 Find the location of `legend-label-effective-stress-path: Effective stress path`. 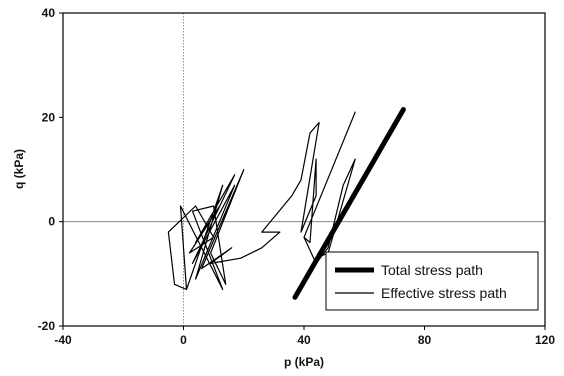

legend-label-effective-stress-path: Effective stress path is located at coordinates (444, 293).